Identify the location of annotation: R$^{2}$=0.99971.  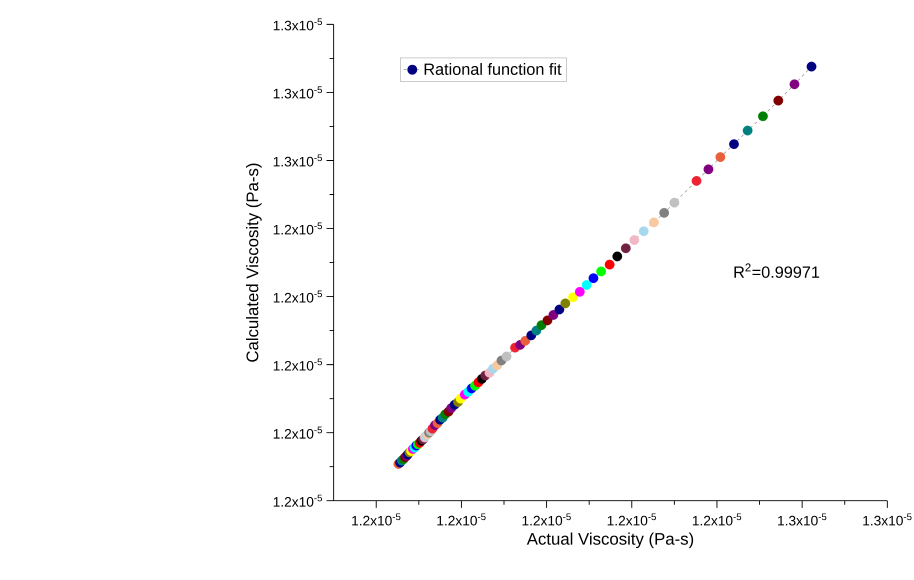
(777, 270).